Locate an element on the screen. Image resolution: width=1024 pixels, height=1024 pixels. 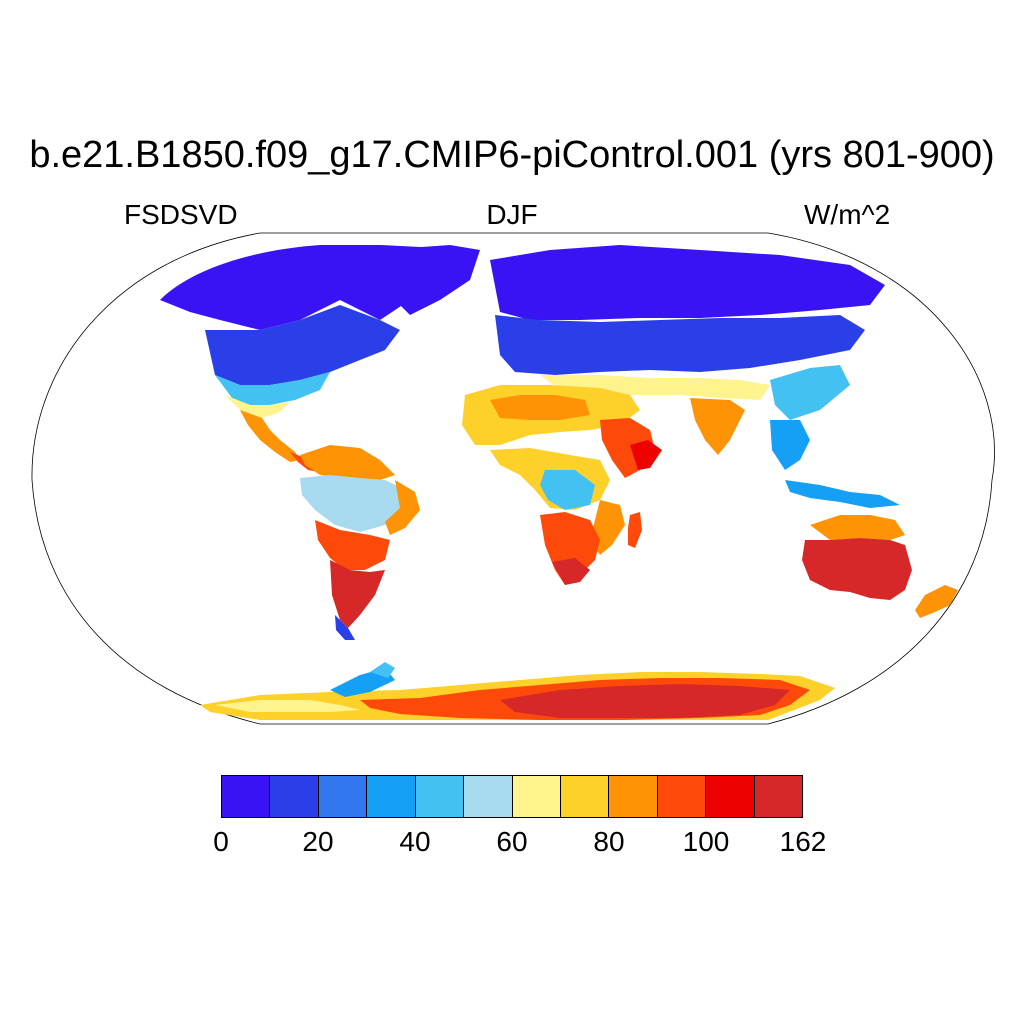
colorbar is located at coordinates (512, 796).